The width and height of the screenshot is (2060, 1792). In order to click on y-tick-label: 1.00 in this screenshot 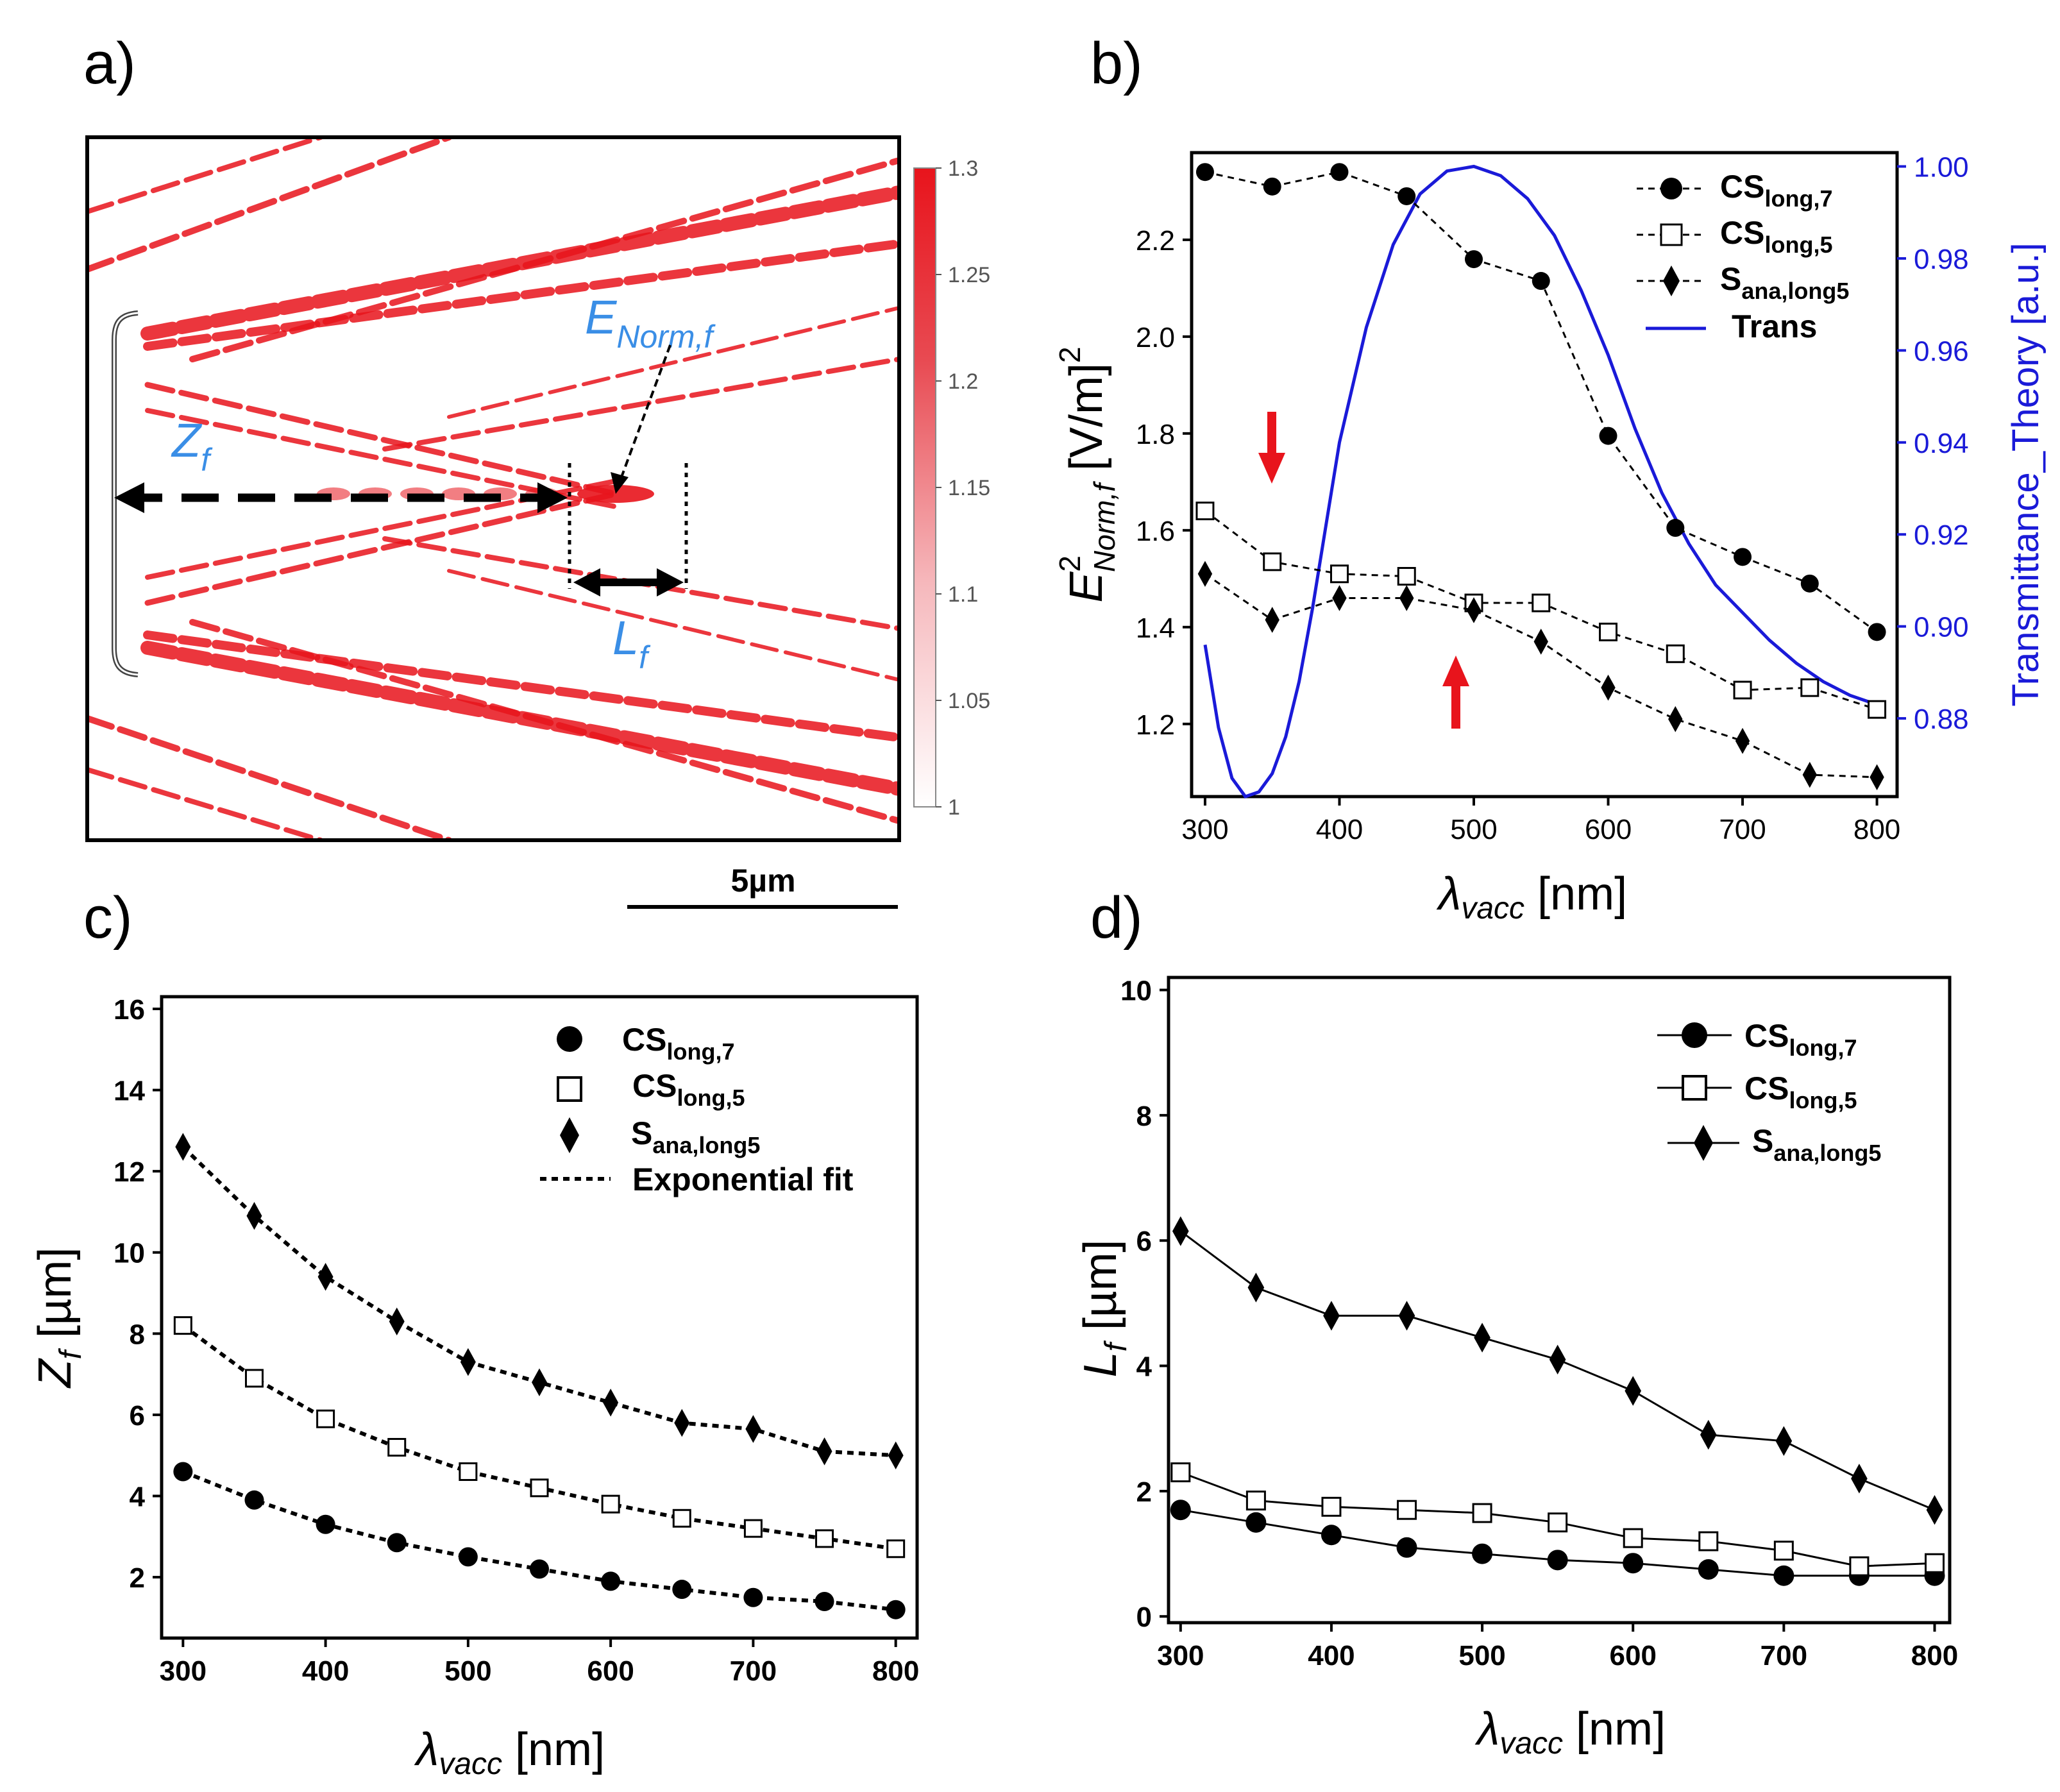, I will do `click(1942, 168)`.